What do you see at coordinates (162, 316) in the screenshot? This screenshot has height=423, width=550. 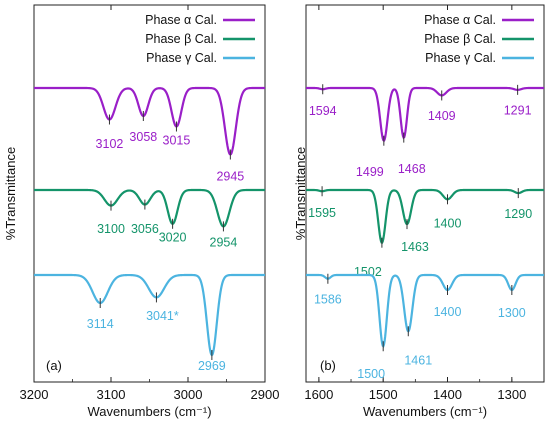 I see `peak-label: 3041*` at bounding box center [162, 316].